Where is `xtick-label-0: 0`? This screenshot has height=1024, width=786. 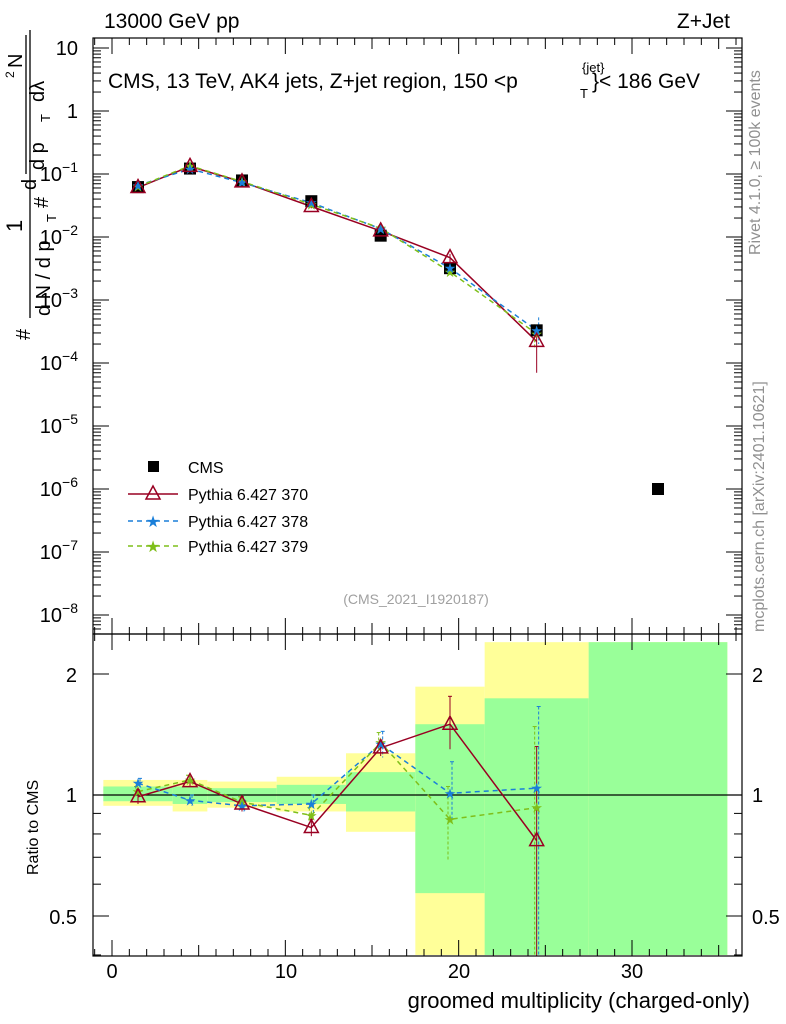 xtick-label-0: 0 is located at coordinates (111, 972).